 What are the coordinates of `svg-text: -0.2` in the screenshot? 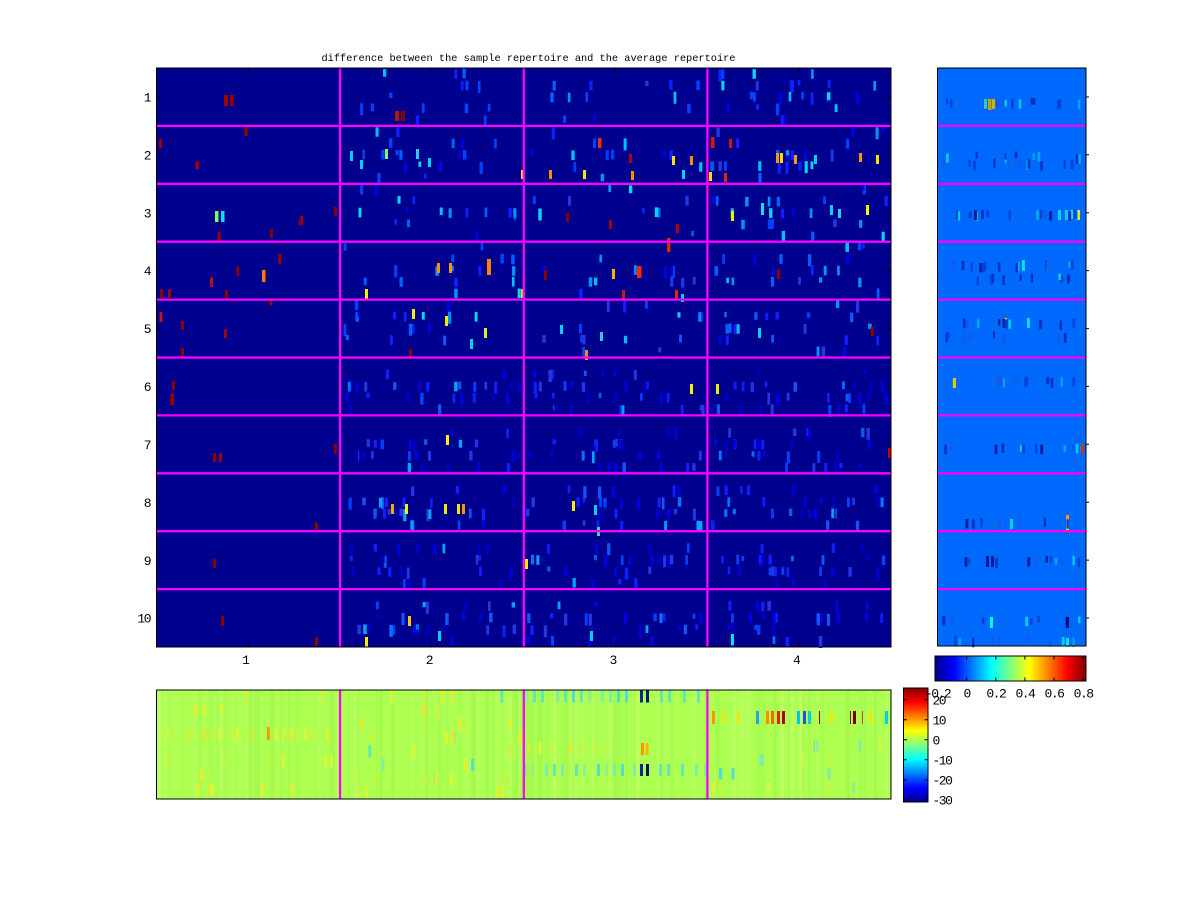 It's located at (938, 694).